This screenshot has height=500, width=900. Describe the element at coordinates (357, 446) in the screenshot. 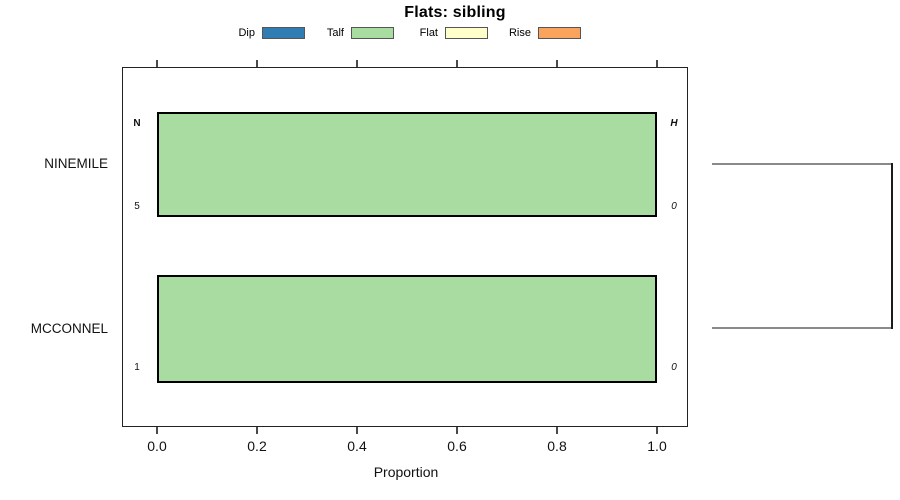

I see `x-tick-label: 0.4` at that location.